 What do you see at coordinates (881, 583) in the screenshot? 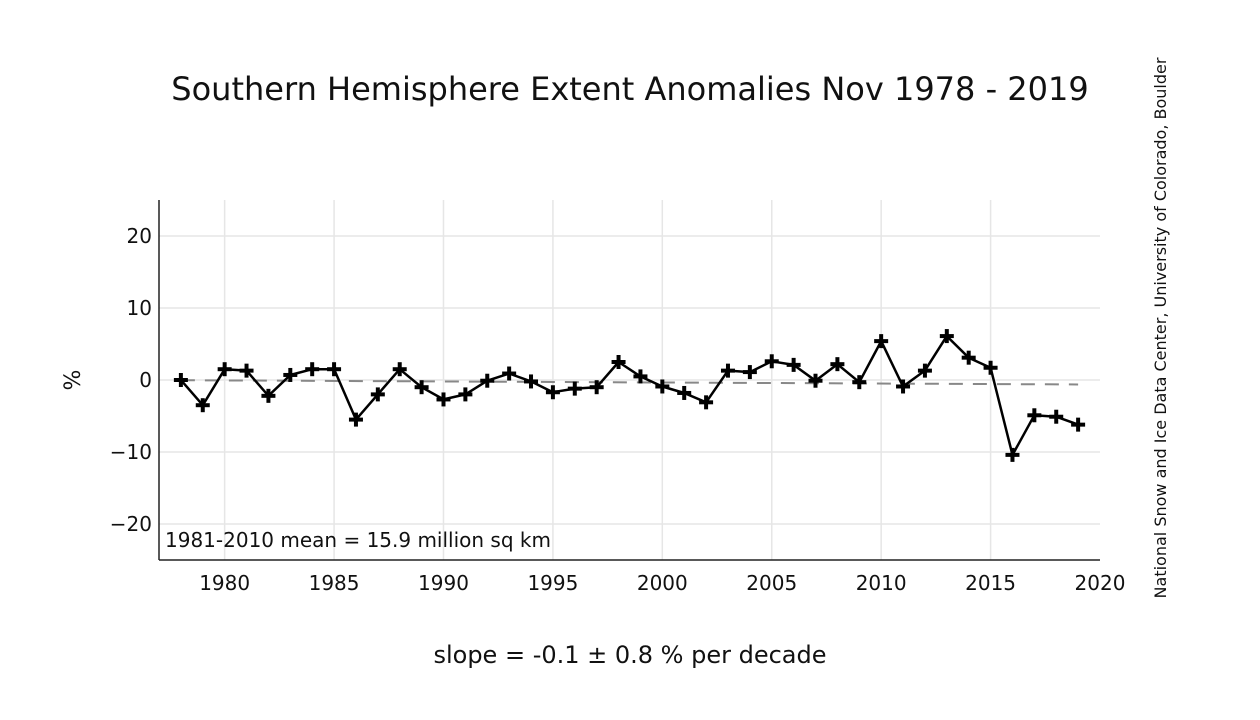
I see `x-tick-label: 2010` at bounding box center [881, 583].